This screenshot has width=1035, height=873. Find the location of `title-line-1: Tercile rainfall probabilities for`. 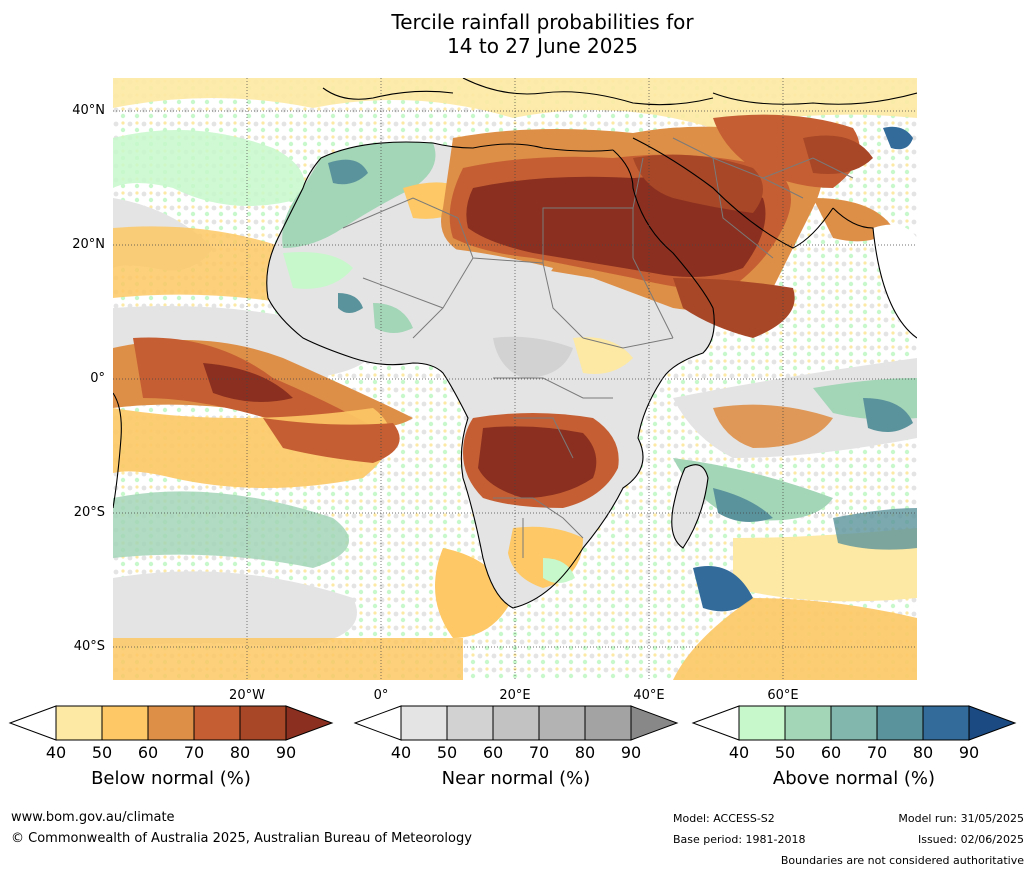

title-line-1: Tercile rainfall probabilities for is located at coordinates (542, 22).